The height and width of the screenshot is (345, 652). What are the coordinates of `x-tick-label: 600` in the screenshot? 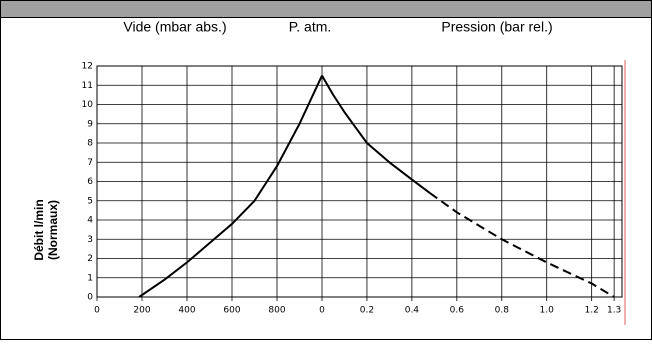 It's located at (231, 311).